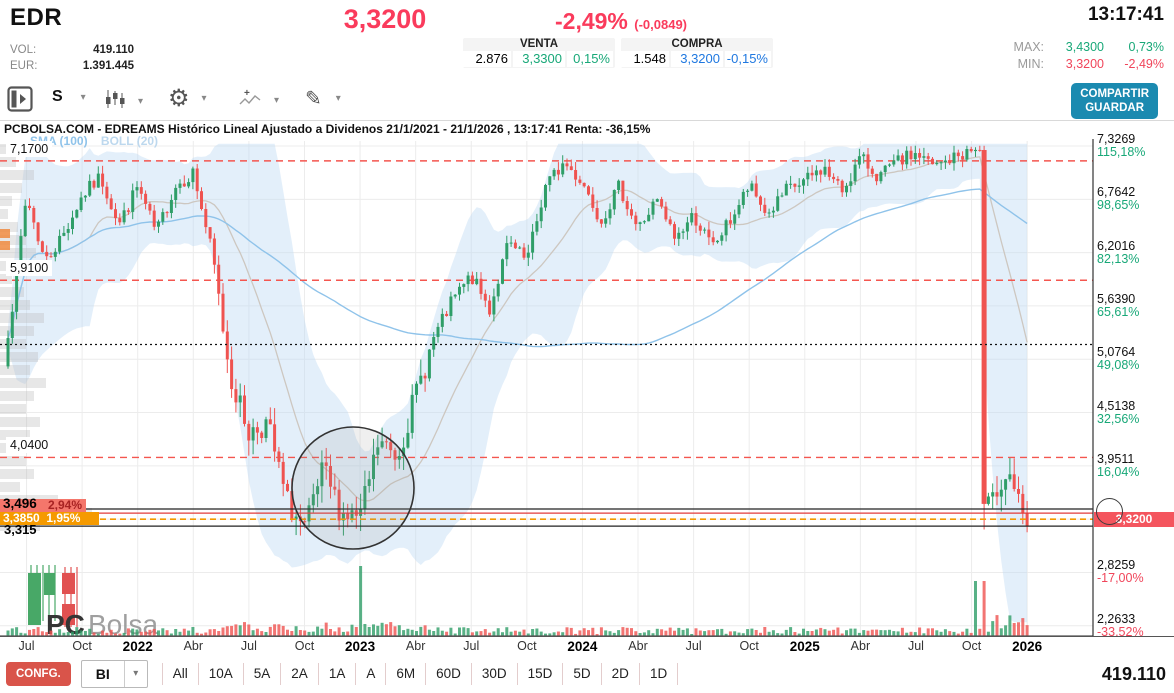 This screenshot has height=693, width=1174. I want to click on max-price: 3,4300, so click(1084, 47).